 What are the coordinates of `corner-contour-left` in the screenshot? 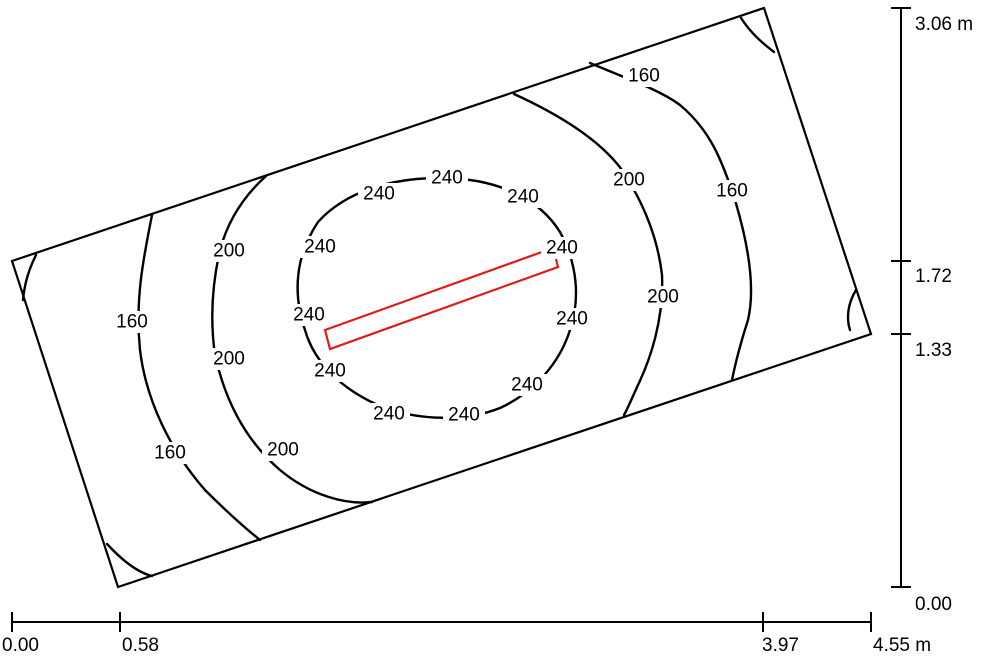 It's located at (29, 277).